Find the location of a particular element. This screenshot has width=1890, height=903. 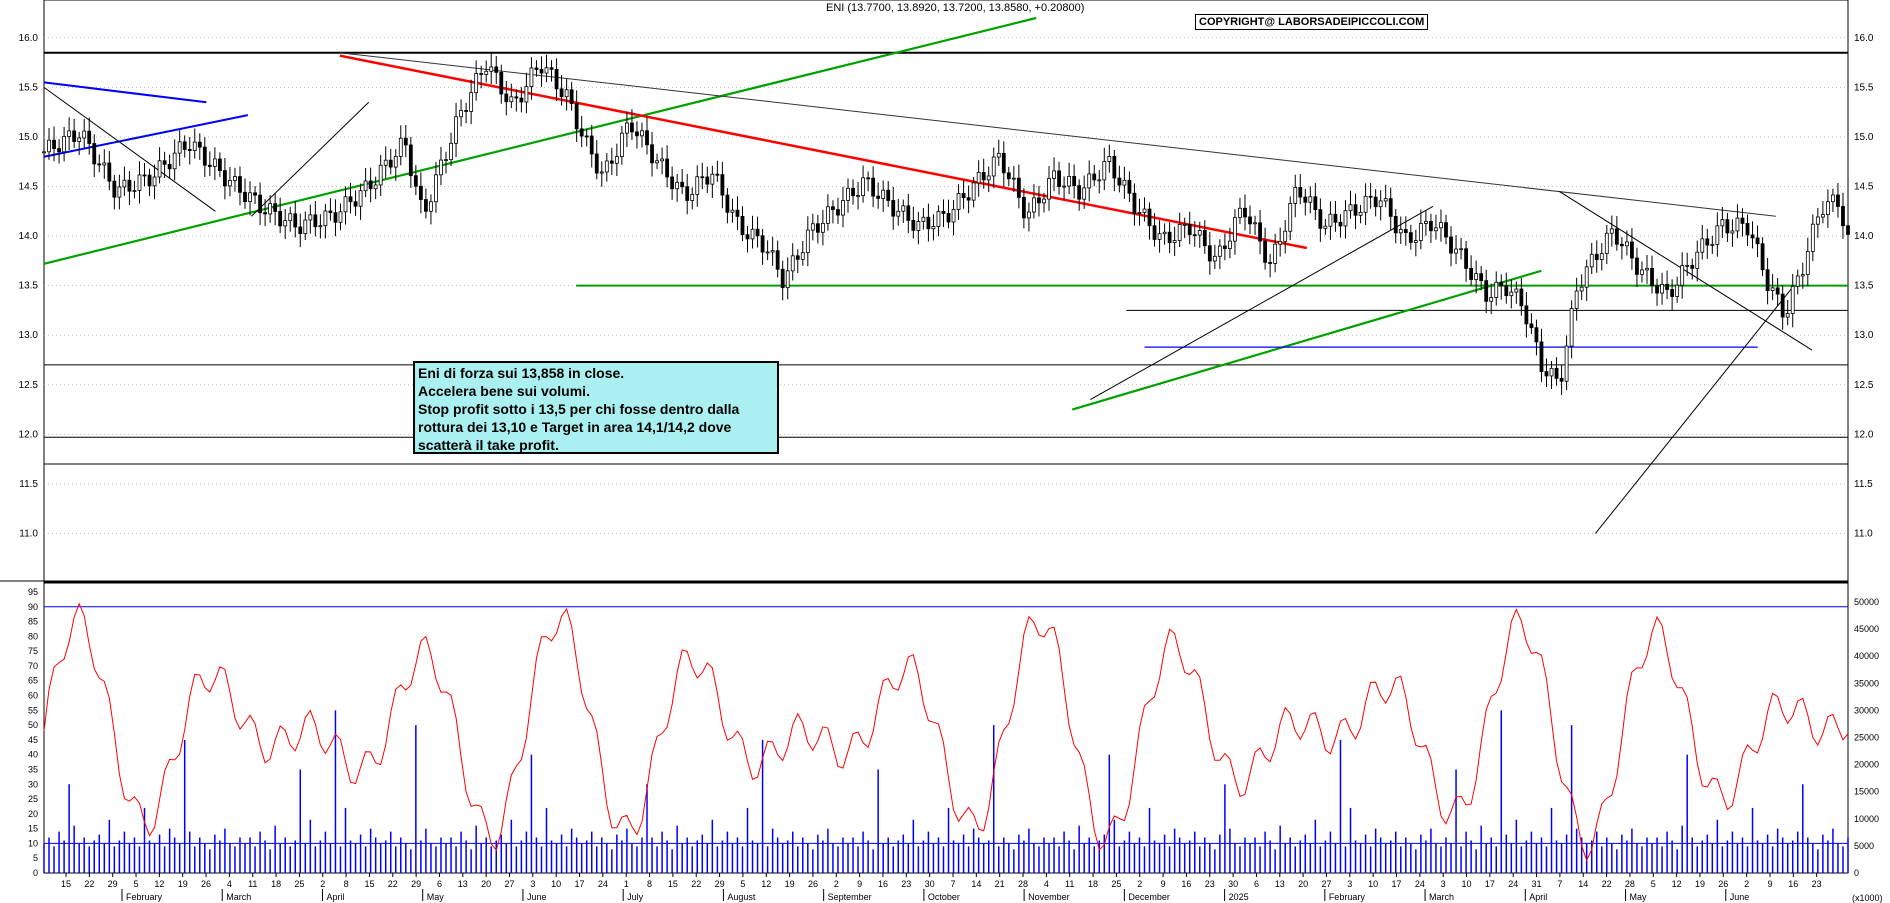

price-y-tick-left: 15.0 is located at coordinates (29, 137).